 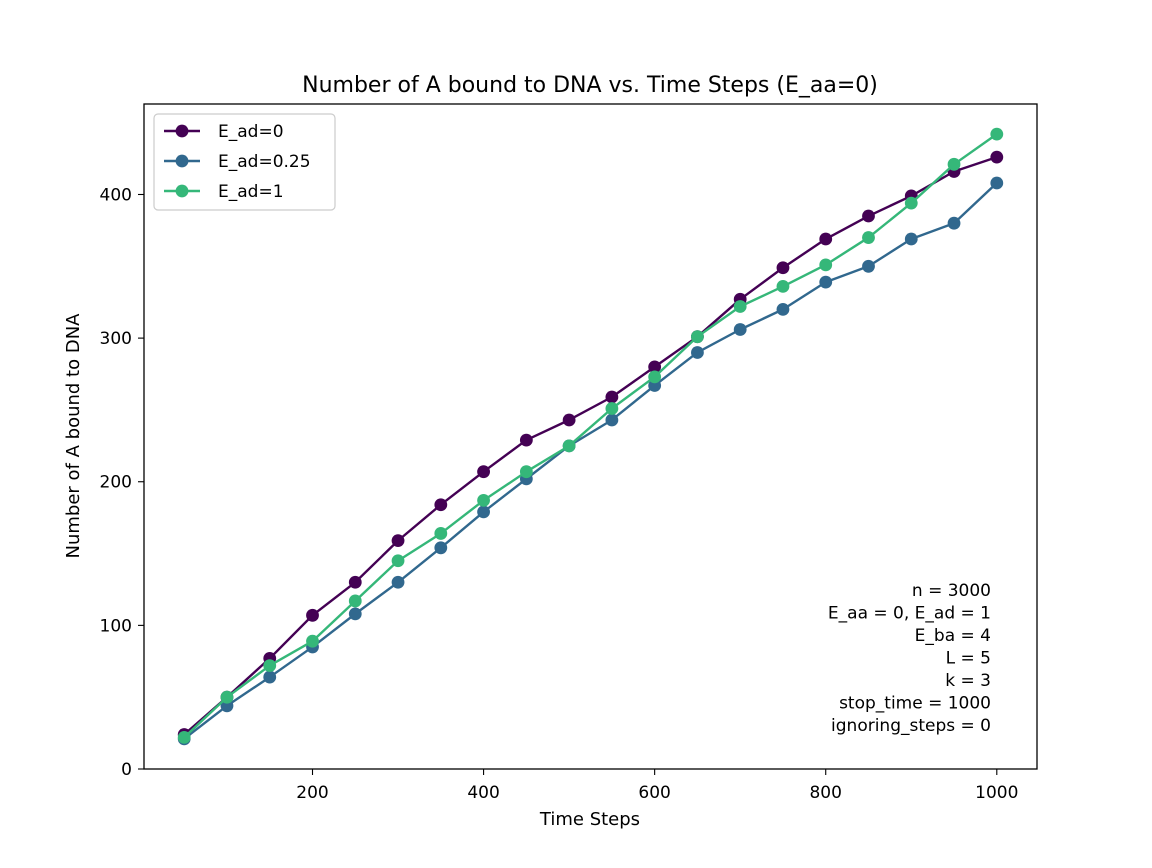 I want to click on annotation-line: stop_time = 1000, so click(x=915, y=704).